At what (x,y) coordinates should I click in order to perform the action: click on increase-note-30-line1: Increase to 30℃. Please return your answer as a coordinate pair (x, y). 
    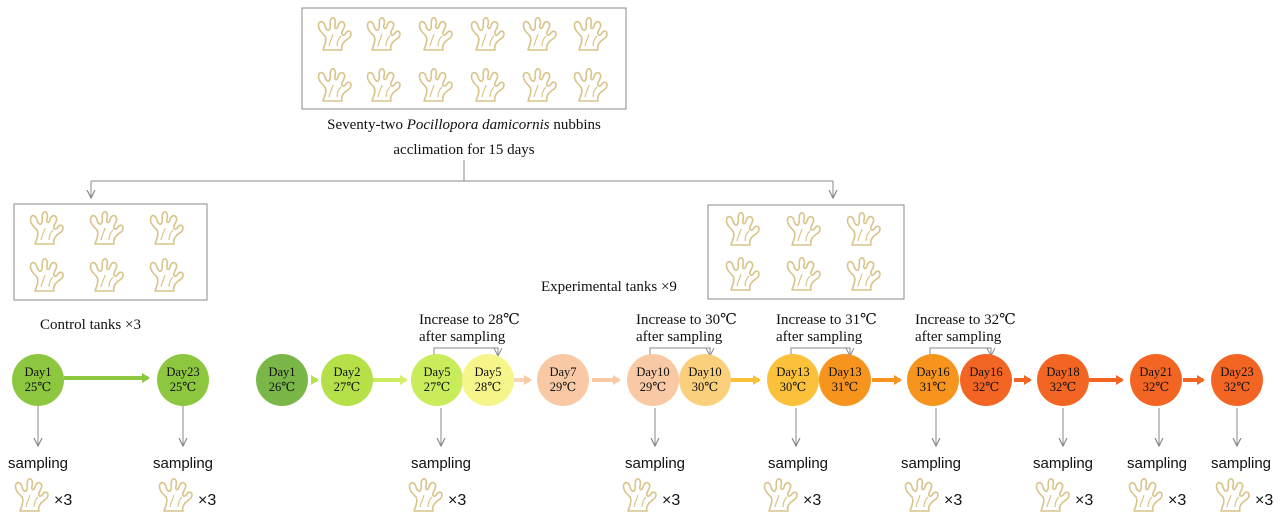
    Looking at the image, I should click on (686, 320).